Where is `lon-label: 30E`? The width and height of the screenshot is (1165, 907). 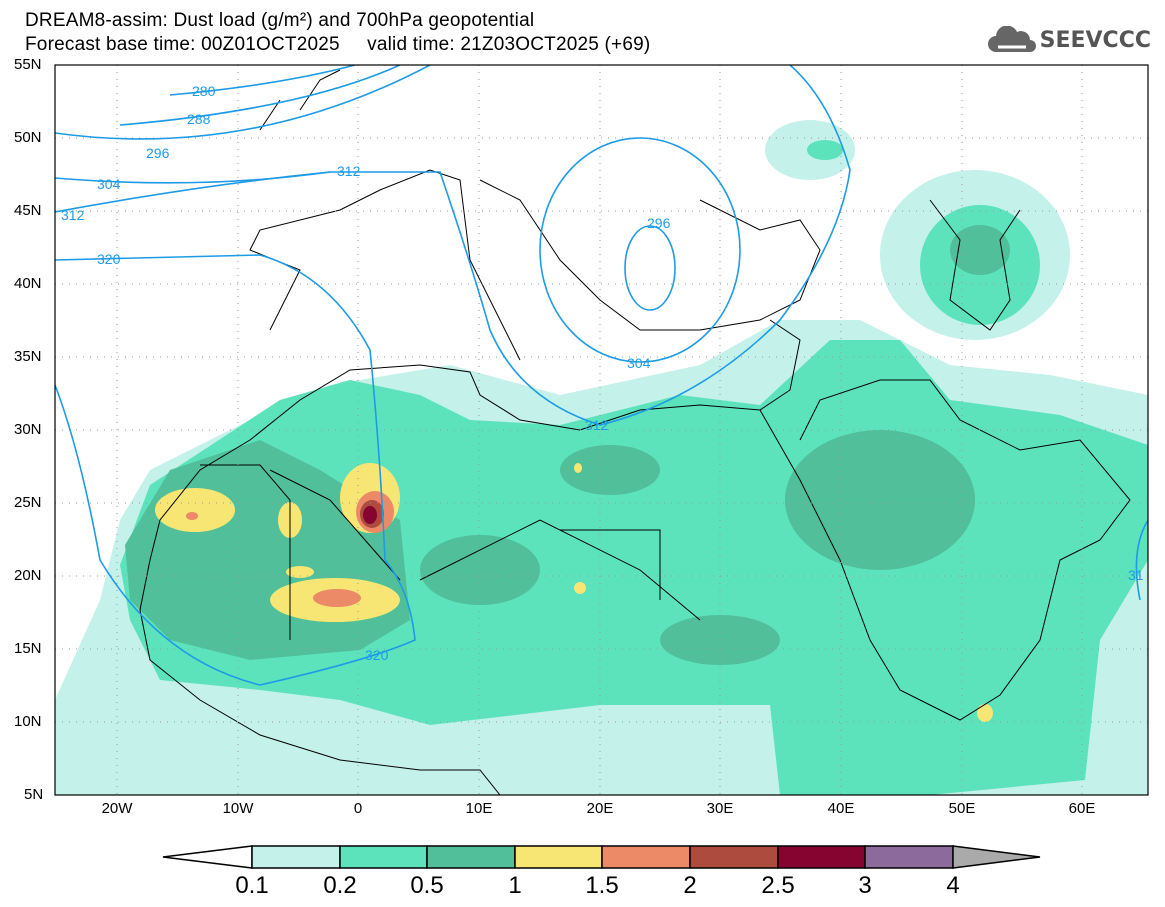
lon-label: 30E is located at coordinates (720, 808).